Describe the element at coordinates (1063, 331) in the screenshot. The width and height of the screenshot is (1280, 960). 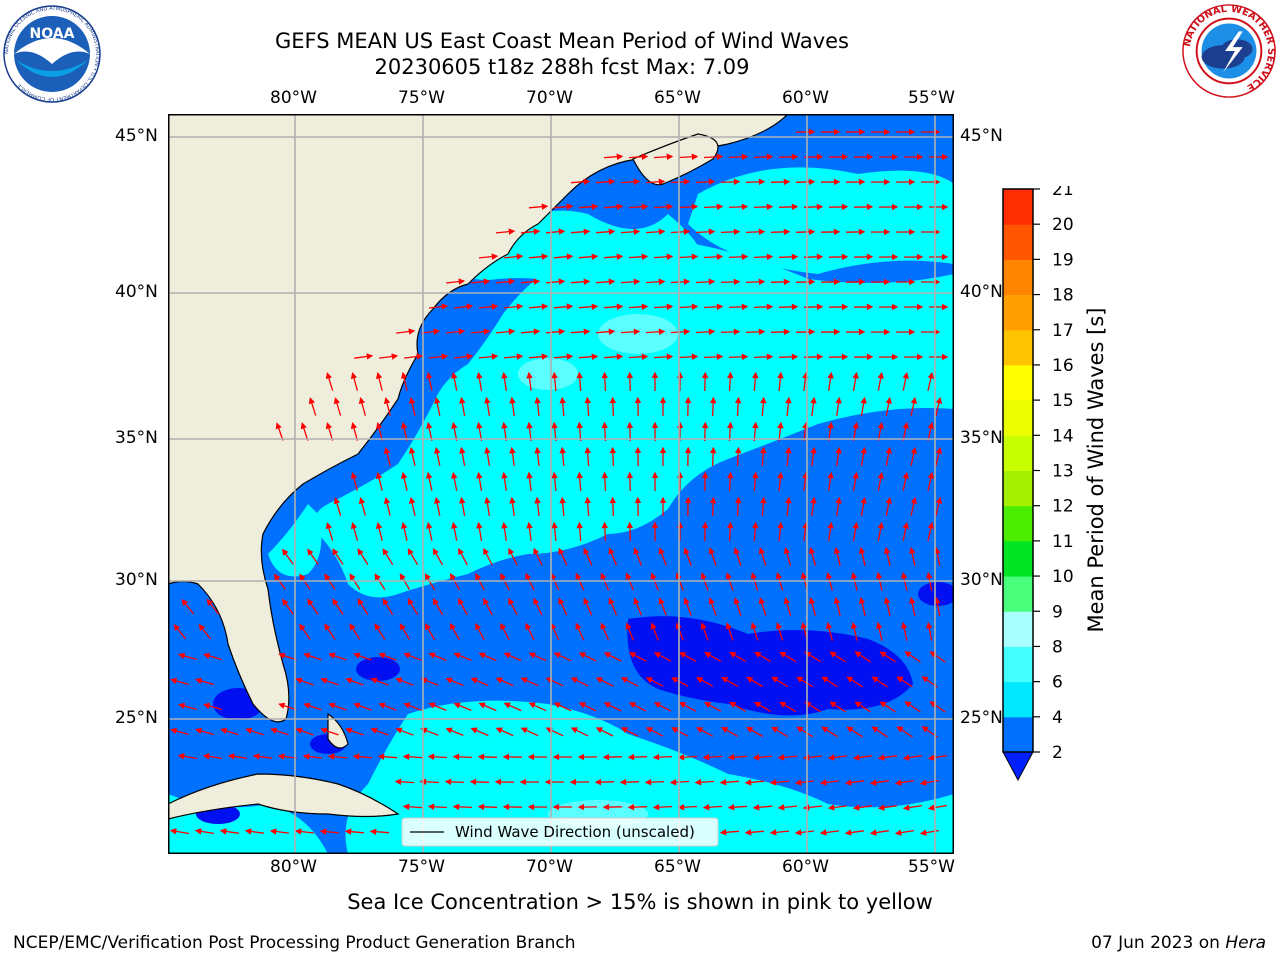
I see `colorbar-tick-label: 17` at that location.